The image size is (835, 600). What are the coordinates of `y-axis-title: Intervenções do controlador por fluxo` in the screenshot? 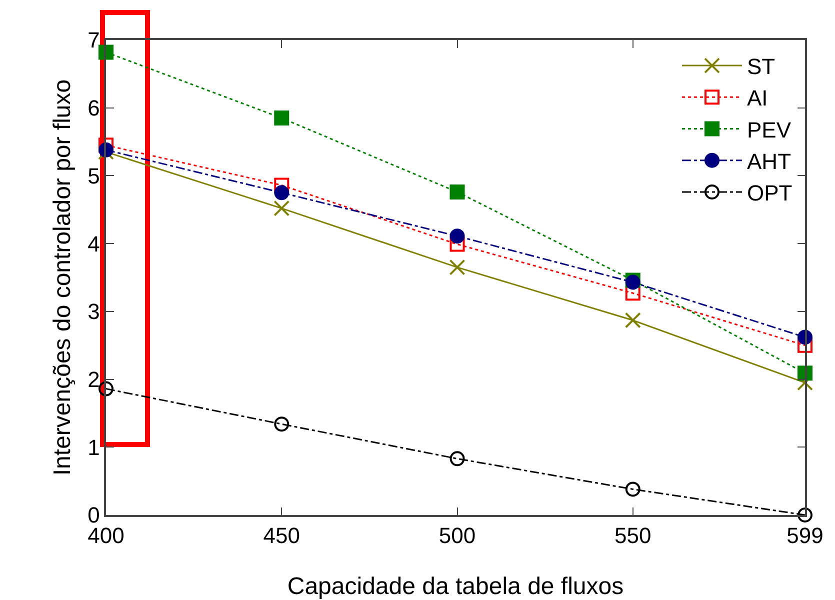 It's located at (62, 277).